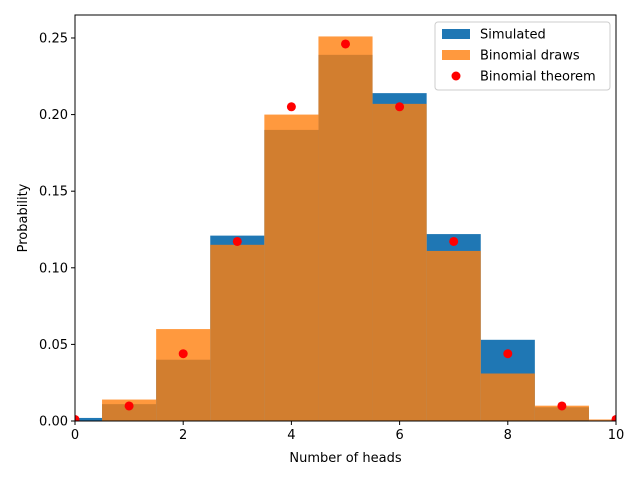 This screenshot has height=480, width=640. I want to click on y-tick-label: 0.05, so click(53, 345).